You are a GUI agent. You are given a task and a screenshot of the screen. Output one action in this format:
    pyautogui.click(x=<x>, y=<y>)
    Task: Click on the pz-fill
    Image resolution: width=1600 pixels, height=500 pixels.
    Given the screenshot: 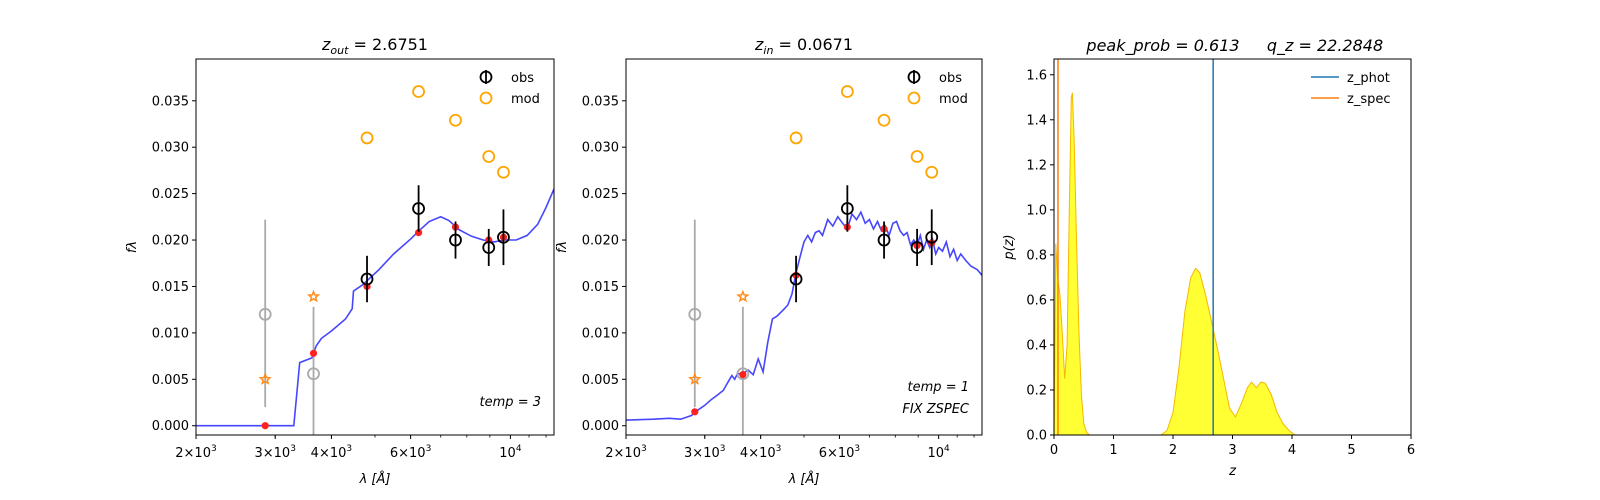 What is the action you would take?
    pyautogui.click(x=1203, y=263)
    